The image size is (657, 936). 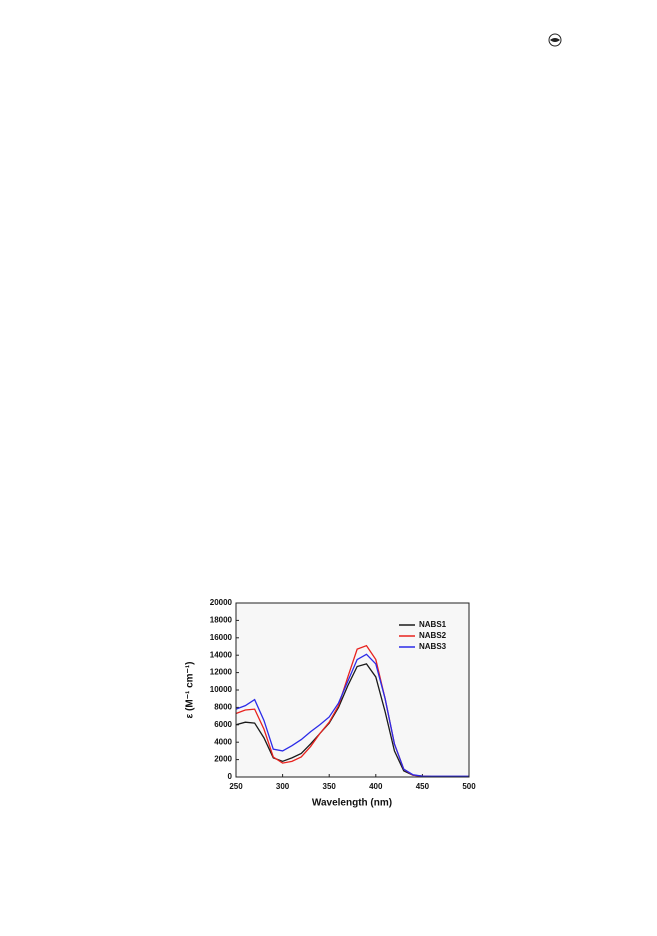 I want to click on x-tick-label: 350, so click(x=330, y=786).